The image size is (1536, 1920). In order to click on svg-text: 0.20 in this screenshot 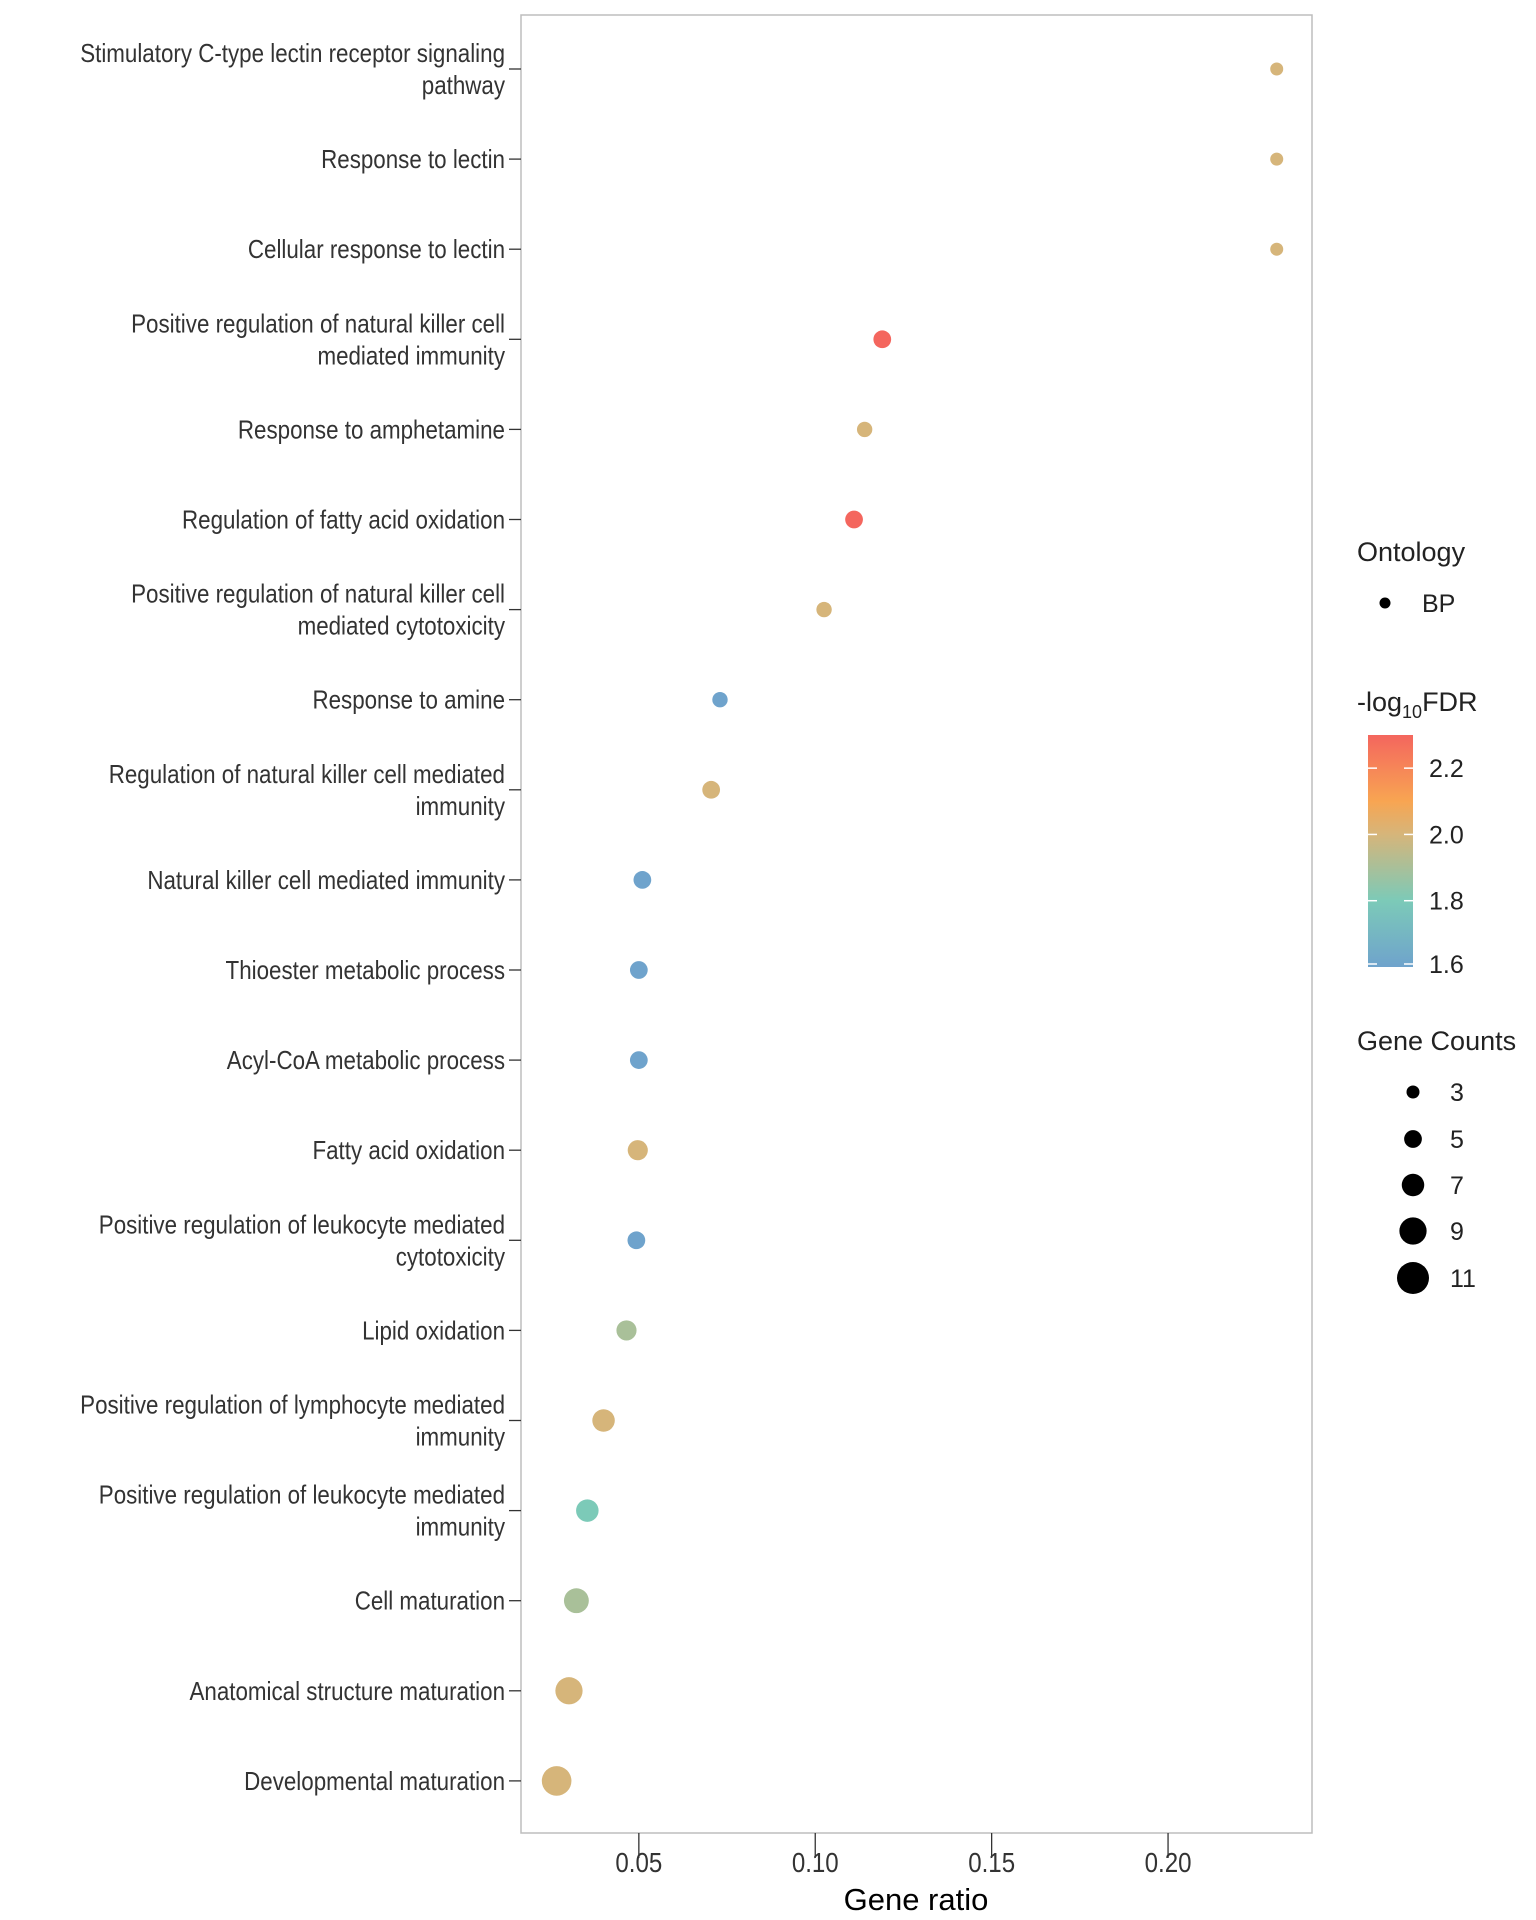, I will do `click(1168, 1862)`.